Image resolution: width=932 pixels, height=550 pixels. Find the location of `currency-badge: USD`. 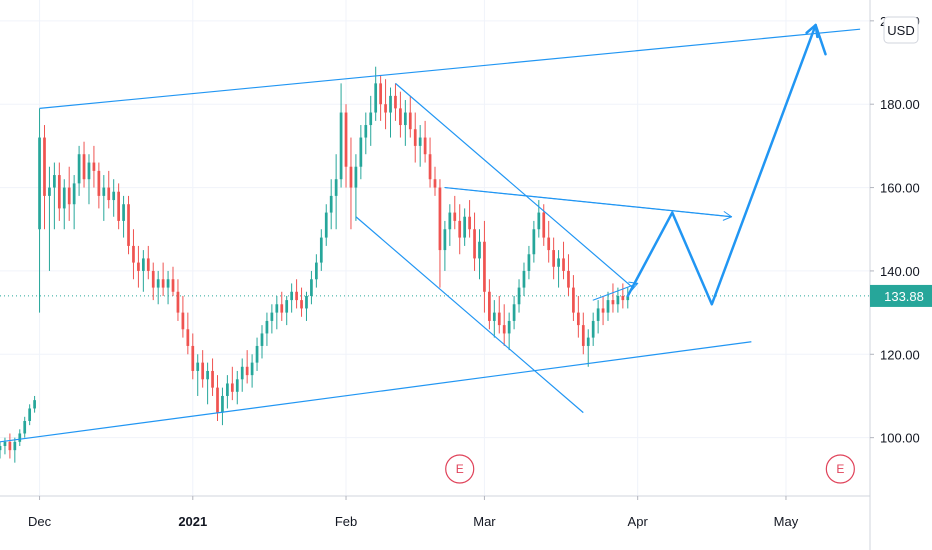

currency-badge: USD is located at coordinates (901, 30).